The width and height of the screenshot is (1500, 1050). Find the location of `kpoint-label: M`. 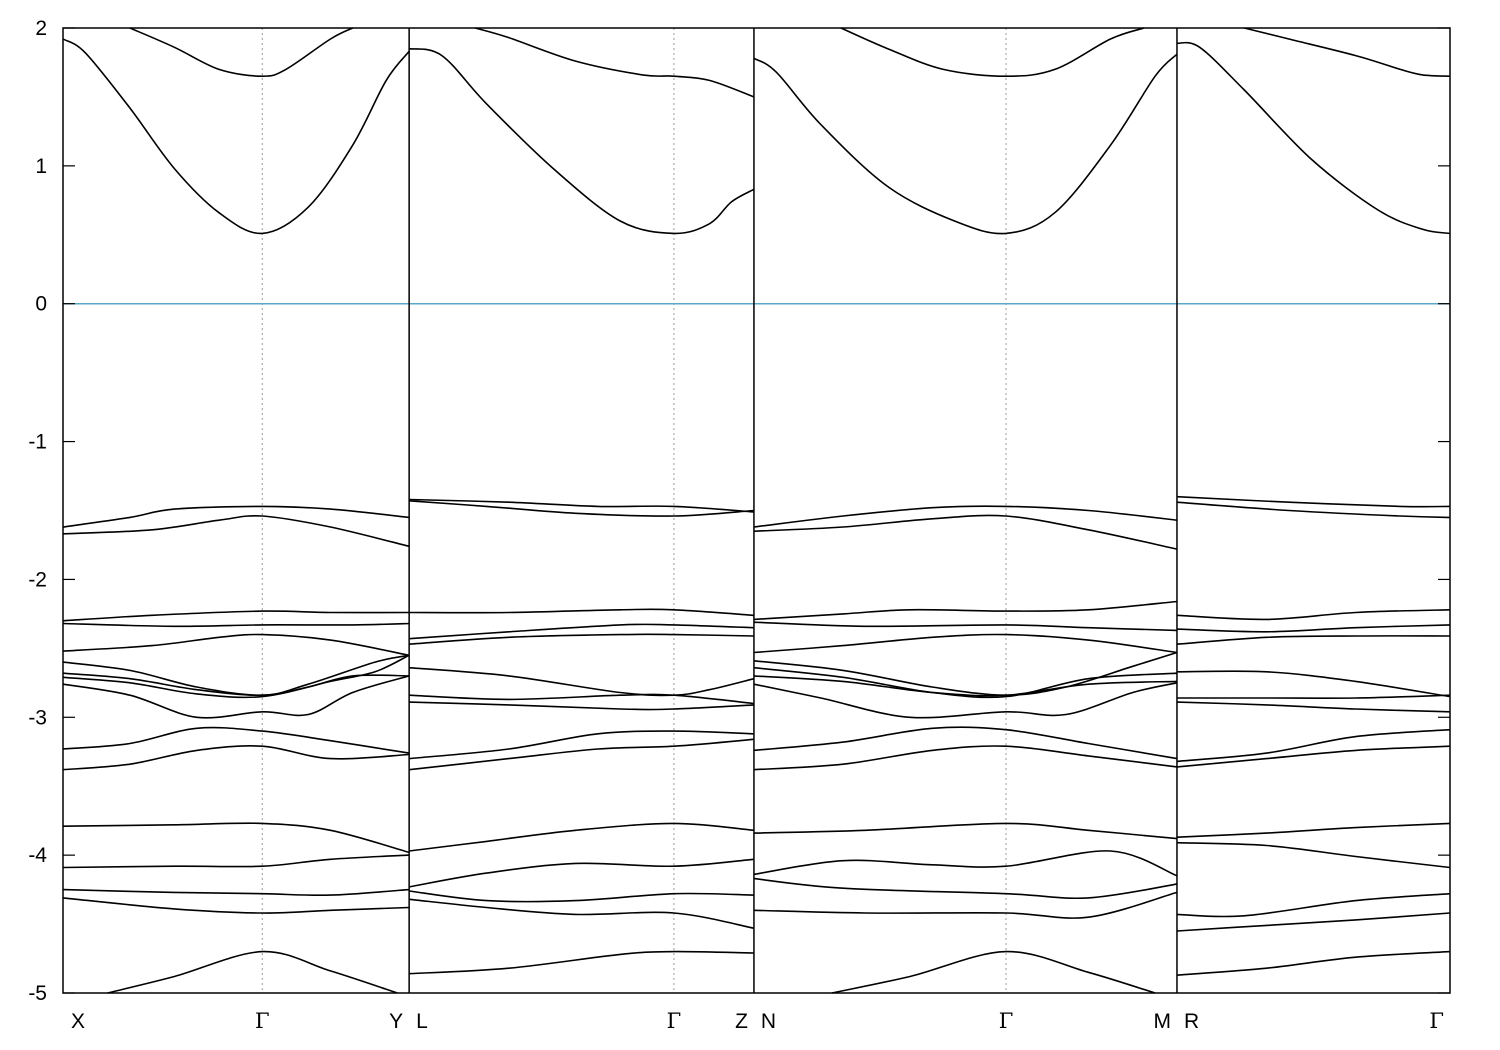

kpoint-label: M is located at coordinates (1162, 1021).